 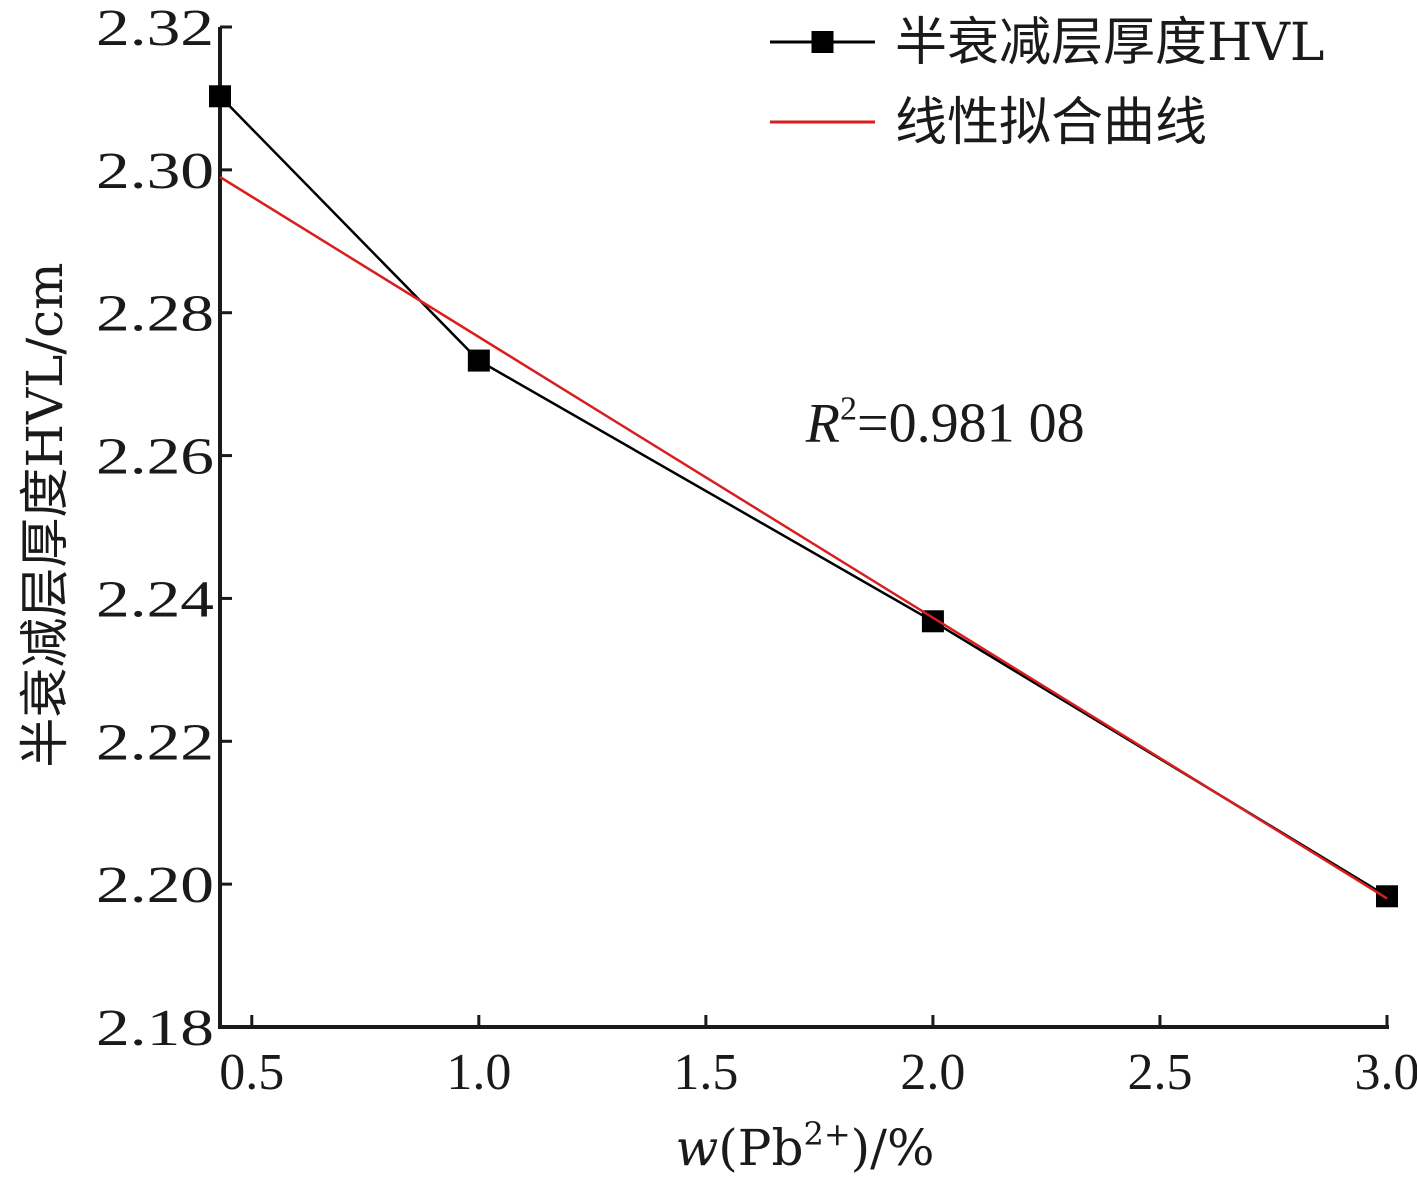 I want to click on y-tick-label: 2.20, so click(x=155, y=885).